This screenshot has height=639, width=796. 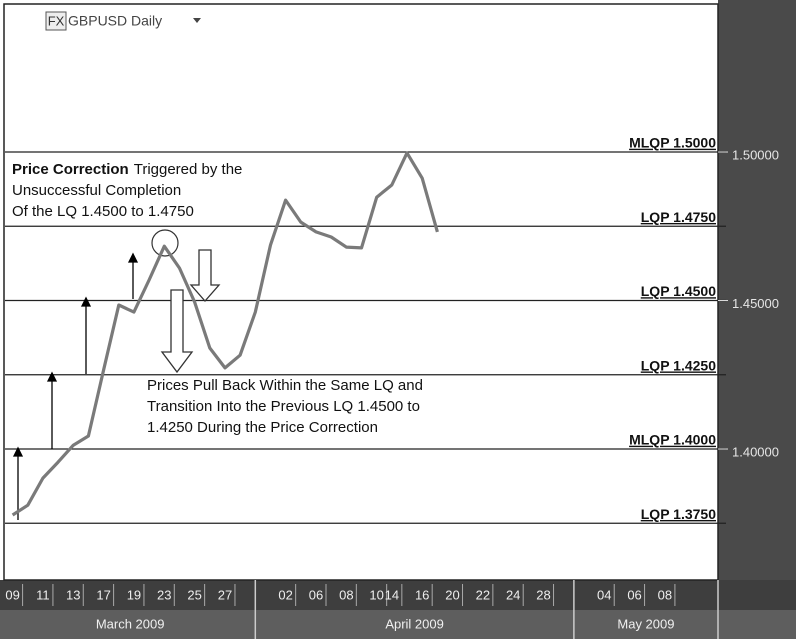 What do you see at coordinates (483, 594) in the screenshot?
I see `x-tick-label: 22` at bounding box center [483, 594].